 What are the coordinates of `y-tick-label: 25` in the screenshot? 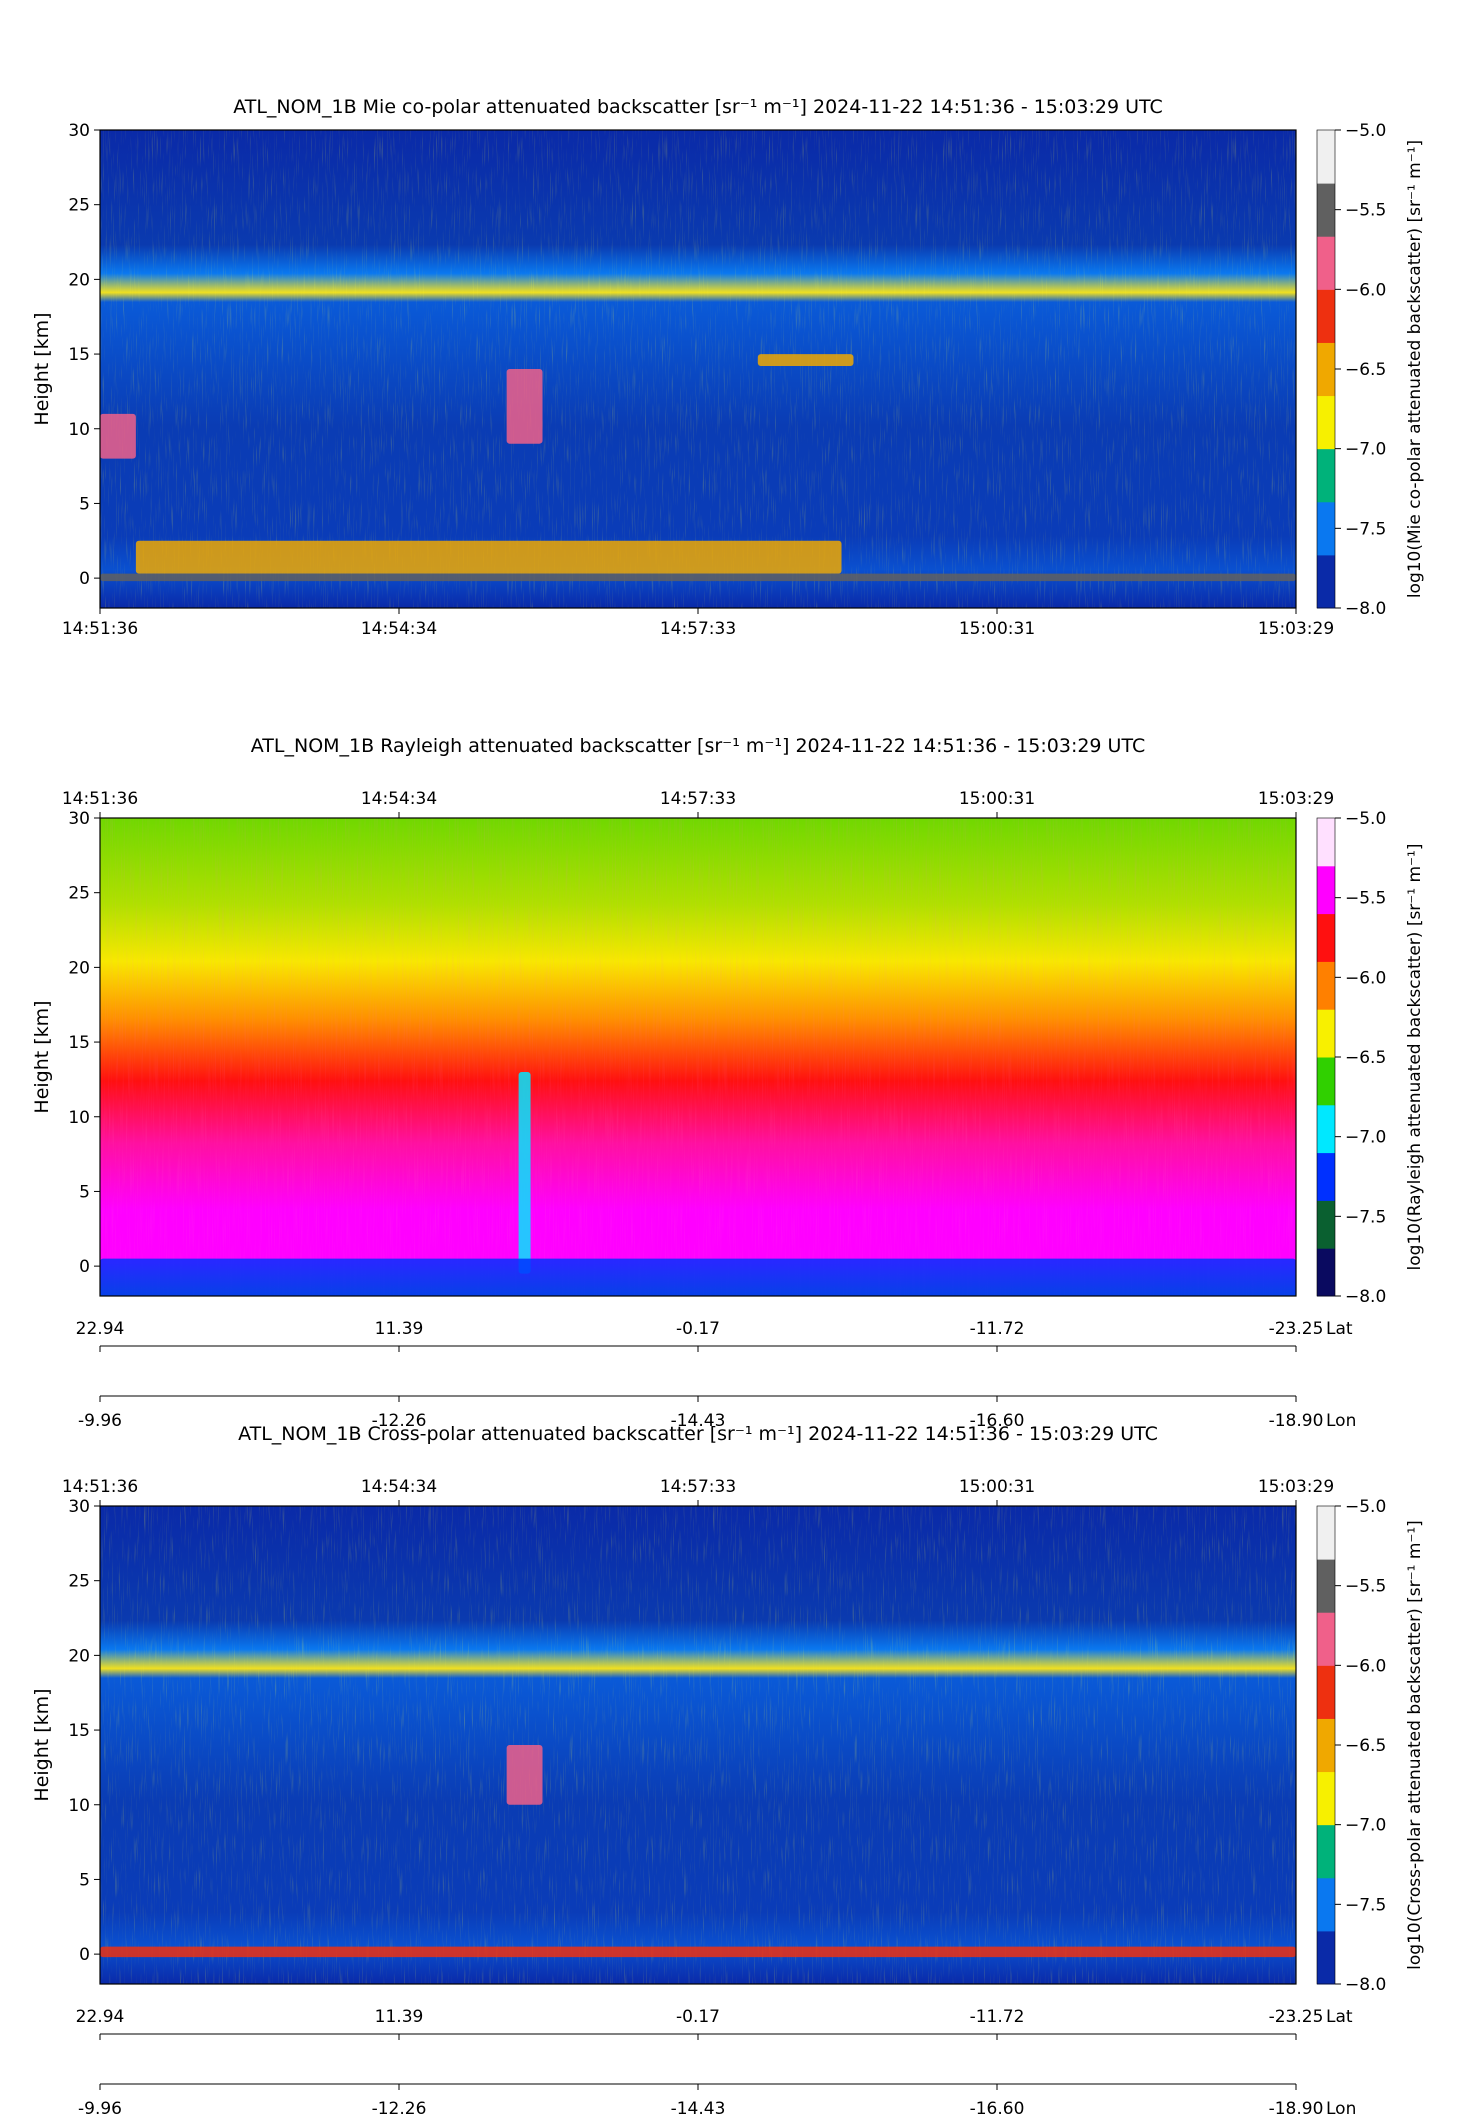 It's located at (79, 206).